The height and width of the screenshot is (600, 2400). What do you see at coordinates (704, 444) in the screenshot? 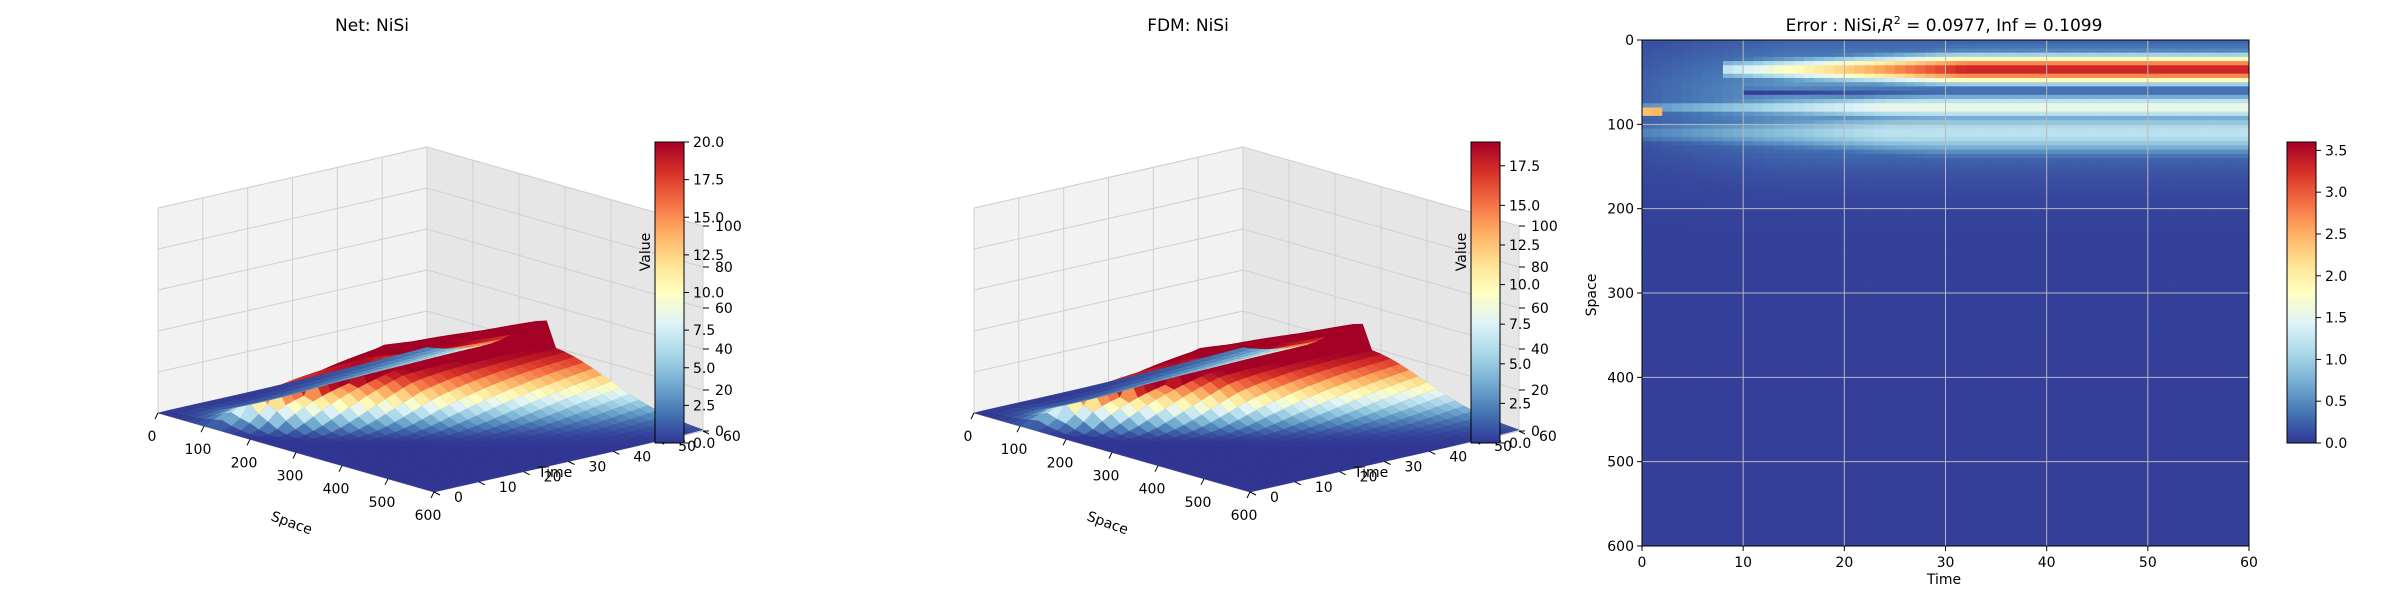
I see `net-colorbar-tick-label: 0.0` at bounding box center [704, 444].